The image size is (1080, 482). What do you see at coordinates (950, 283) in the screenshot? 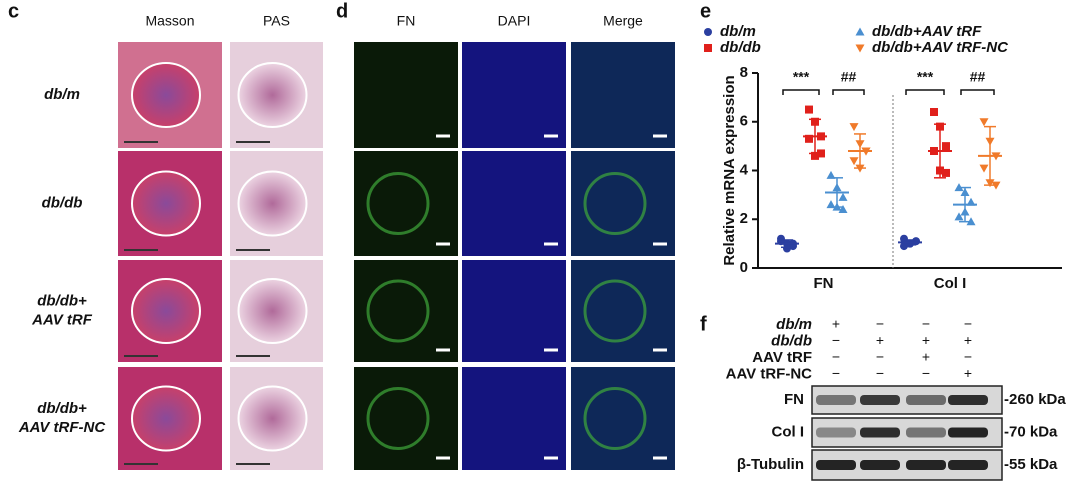
I see `x-tick-label: Col I` at bounding box center [950, 283].